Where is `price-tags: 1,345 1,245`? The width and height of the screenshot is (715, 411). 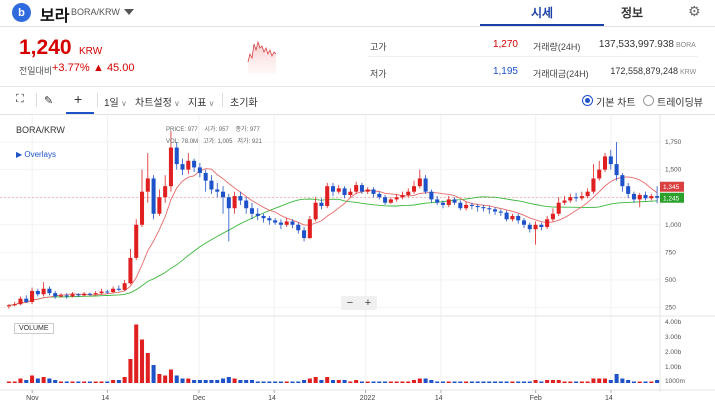
price-tags: 1,345 1,245 is located at coordinates (672, 192).